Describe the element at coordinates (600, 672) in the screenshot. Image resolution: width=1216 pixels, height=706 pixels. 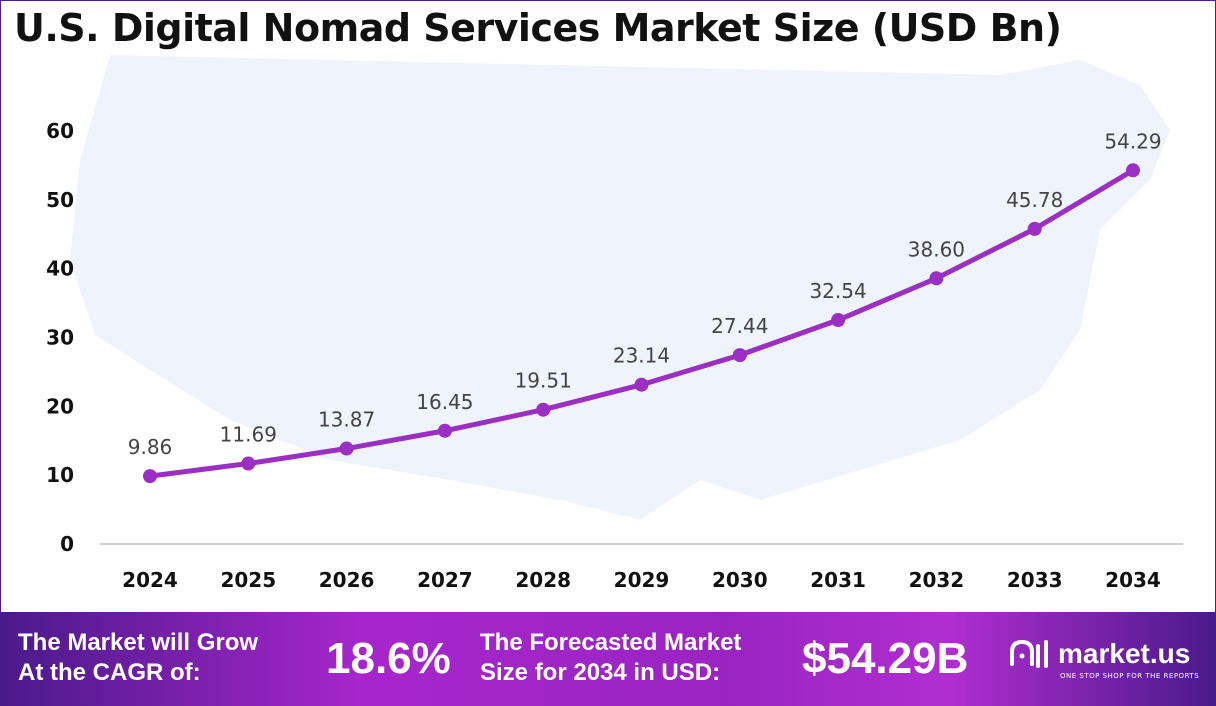
I see `forecast-label-line2: Size for 2034 in USD:` at that location.